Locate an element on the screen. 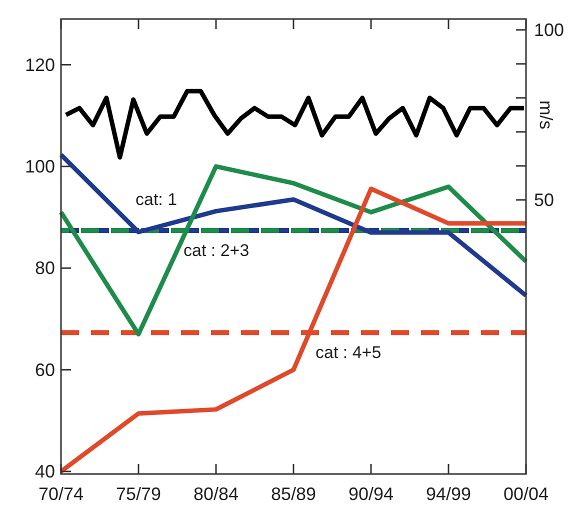 The height and width of the screenshot is (513, 585). y-tick-label: 120 is located at coordinates (39, 64).